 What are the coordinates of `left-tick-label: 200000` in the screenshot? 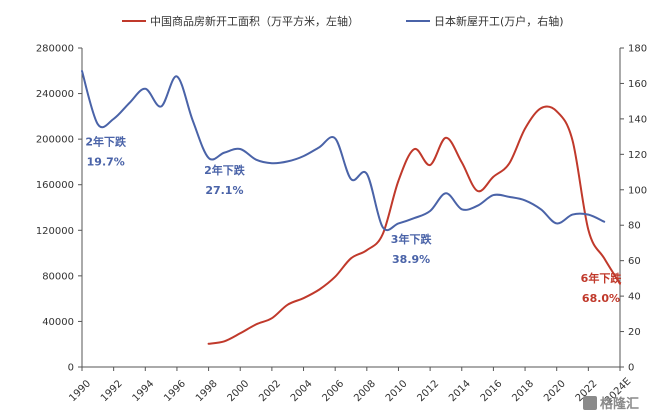 It's located at (55, 140).